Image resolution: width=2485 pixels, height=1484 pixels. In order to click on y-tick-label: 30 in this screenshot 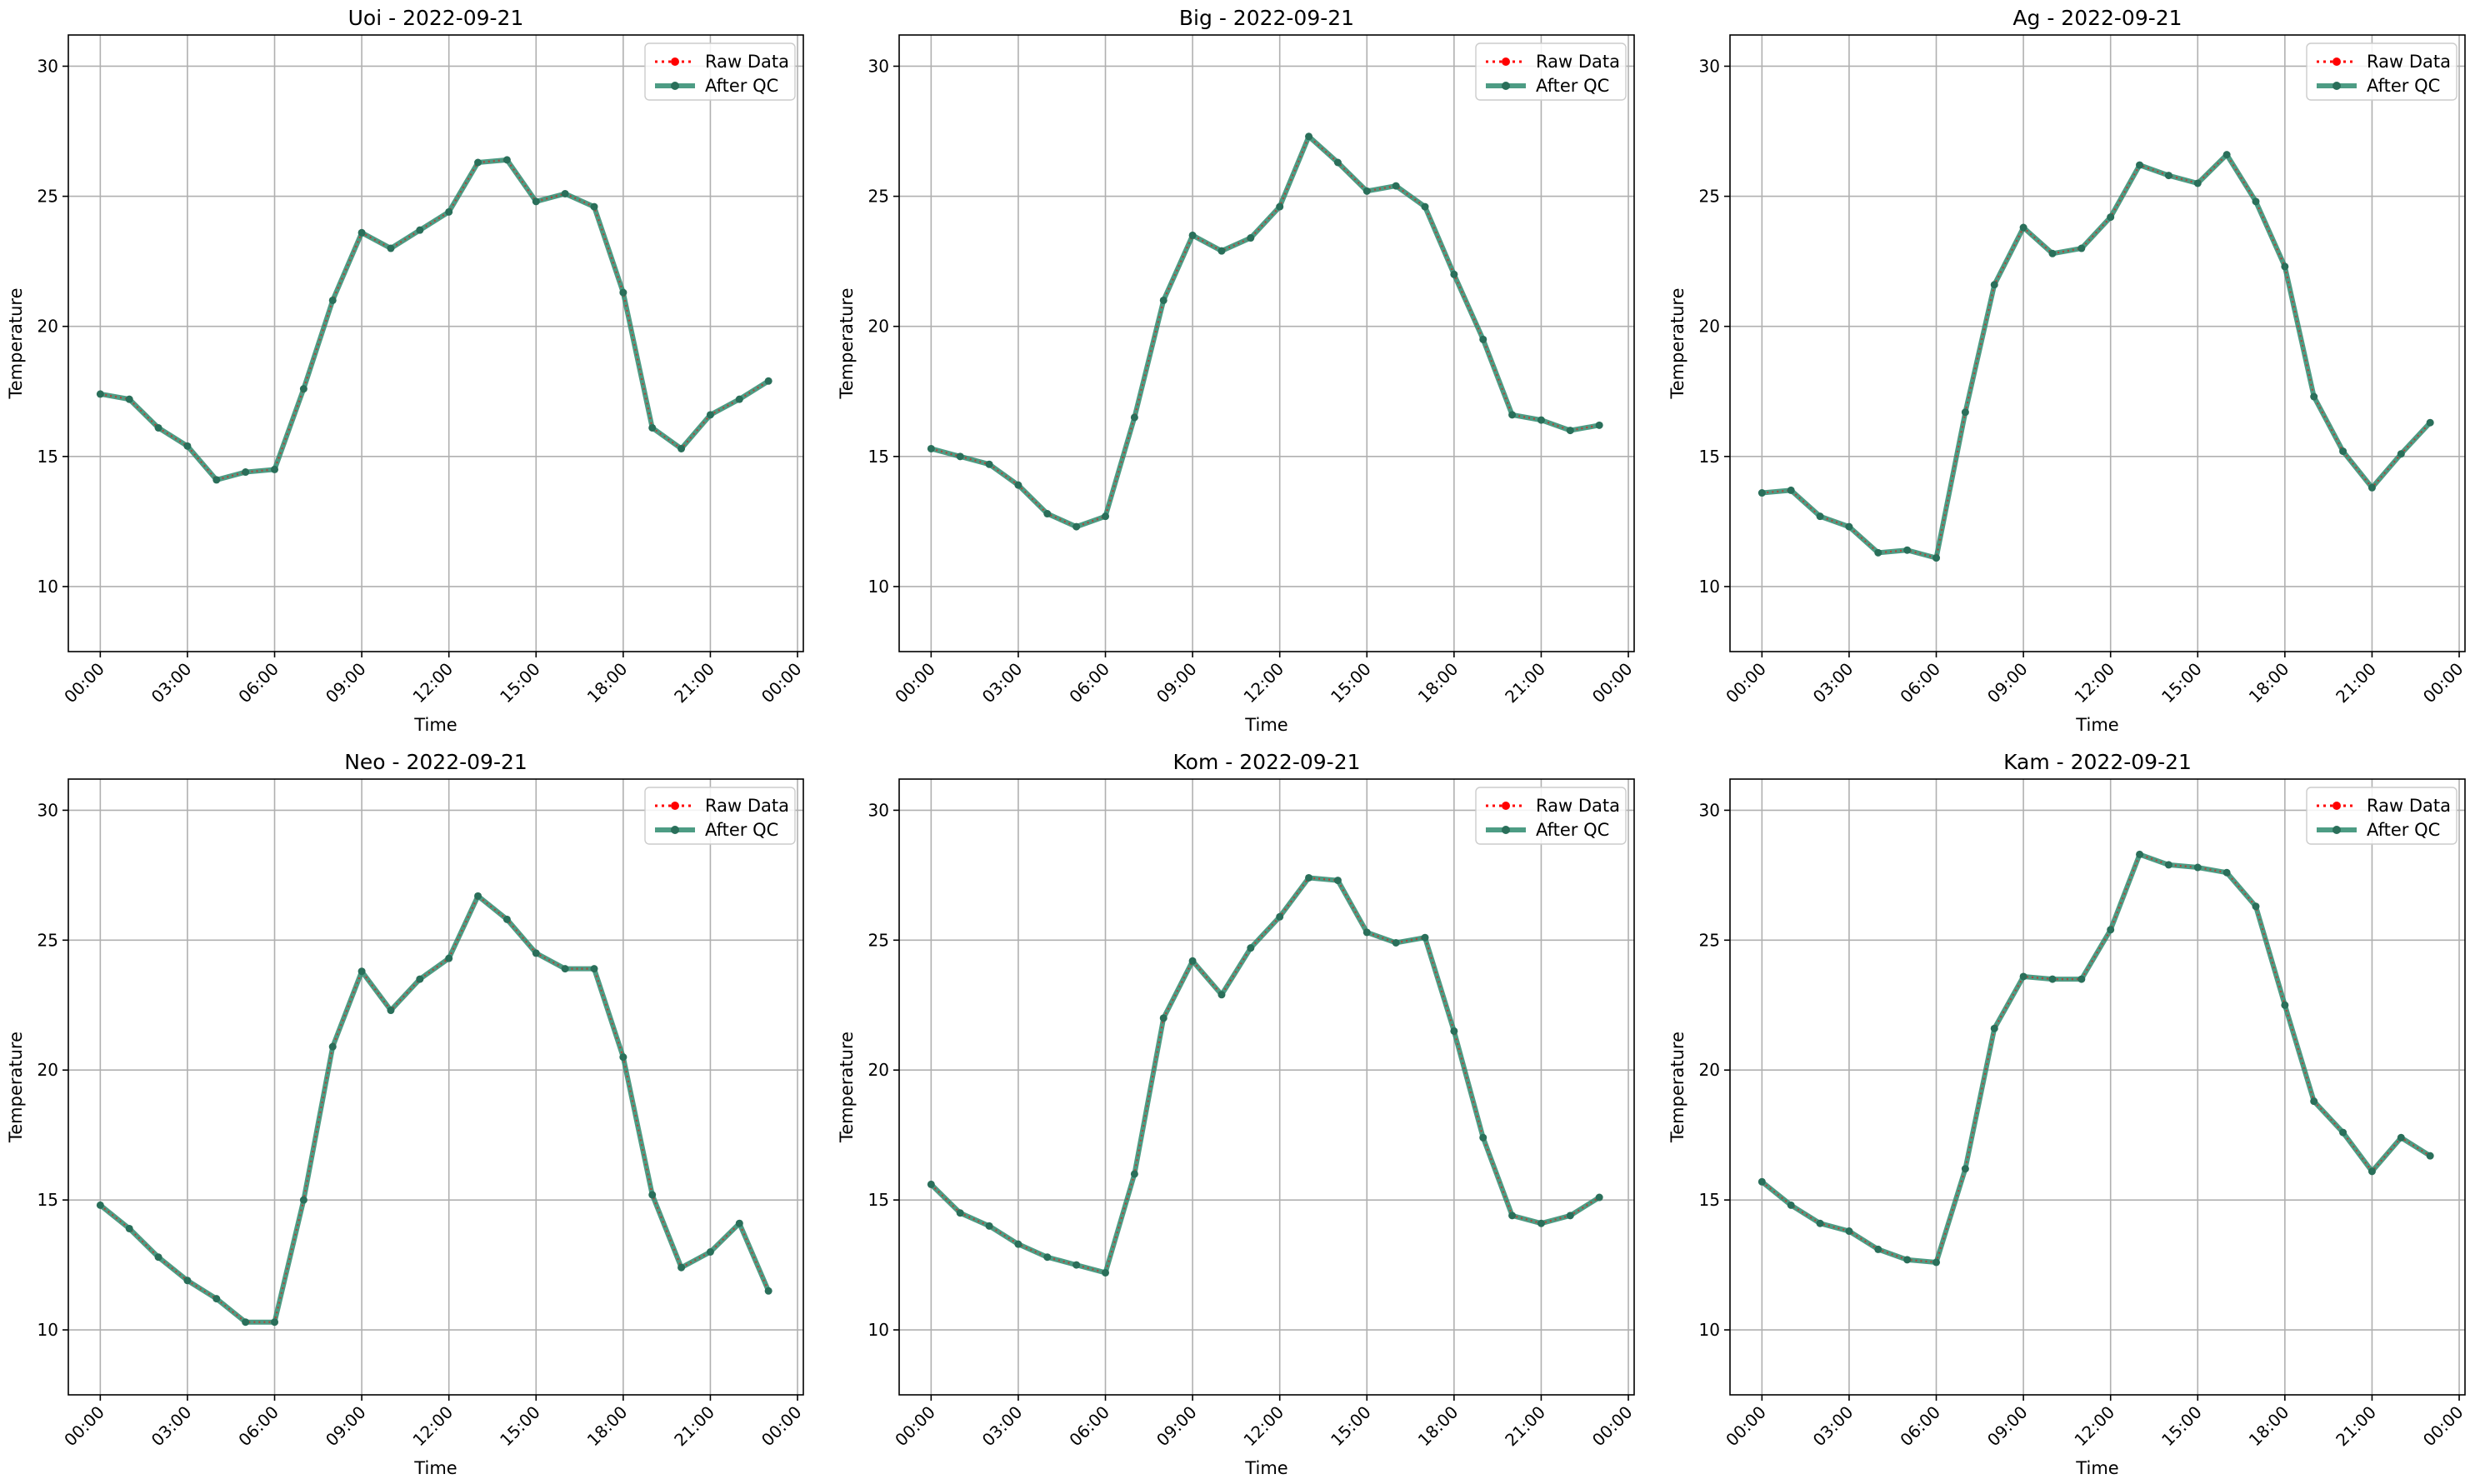, I will do `click(48, 810)`.